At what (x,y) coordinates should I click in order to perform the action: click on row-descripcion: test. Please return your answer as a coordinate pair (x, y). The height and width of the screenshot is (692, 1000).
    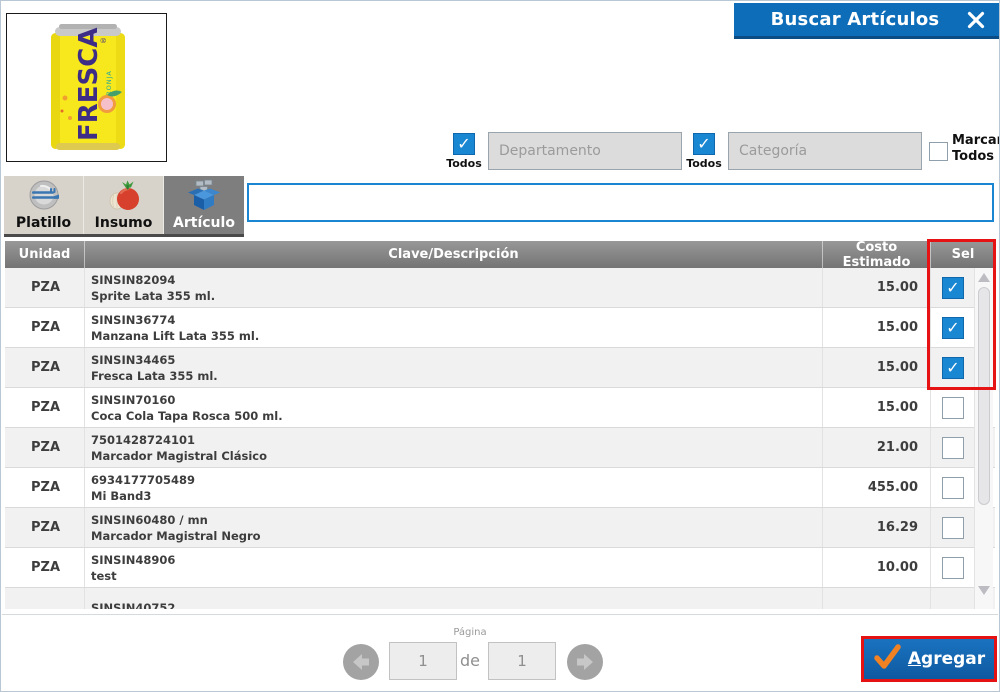
    Looking at the image, I should click on (104, 575).